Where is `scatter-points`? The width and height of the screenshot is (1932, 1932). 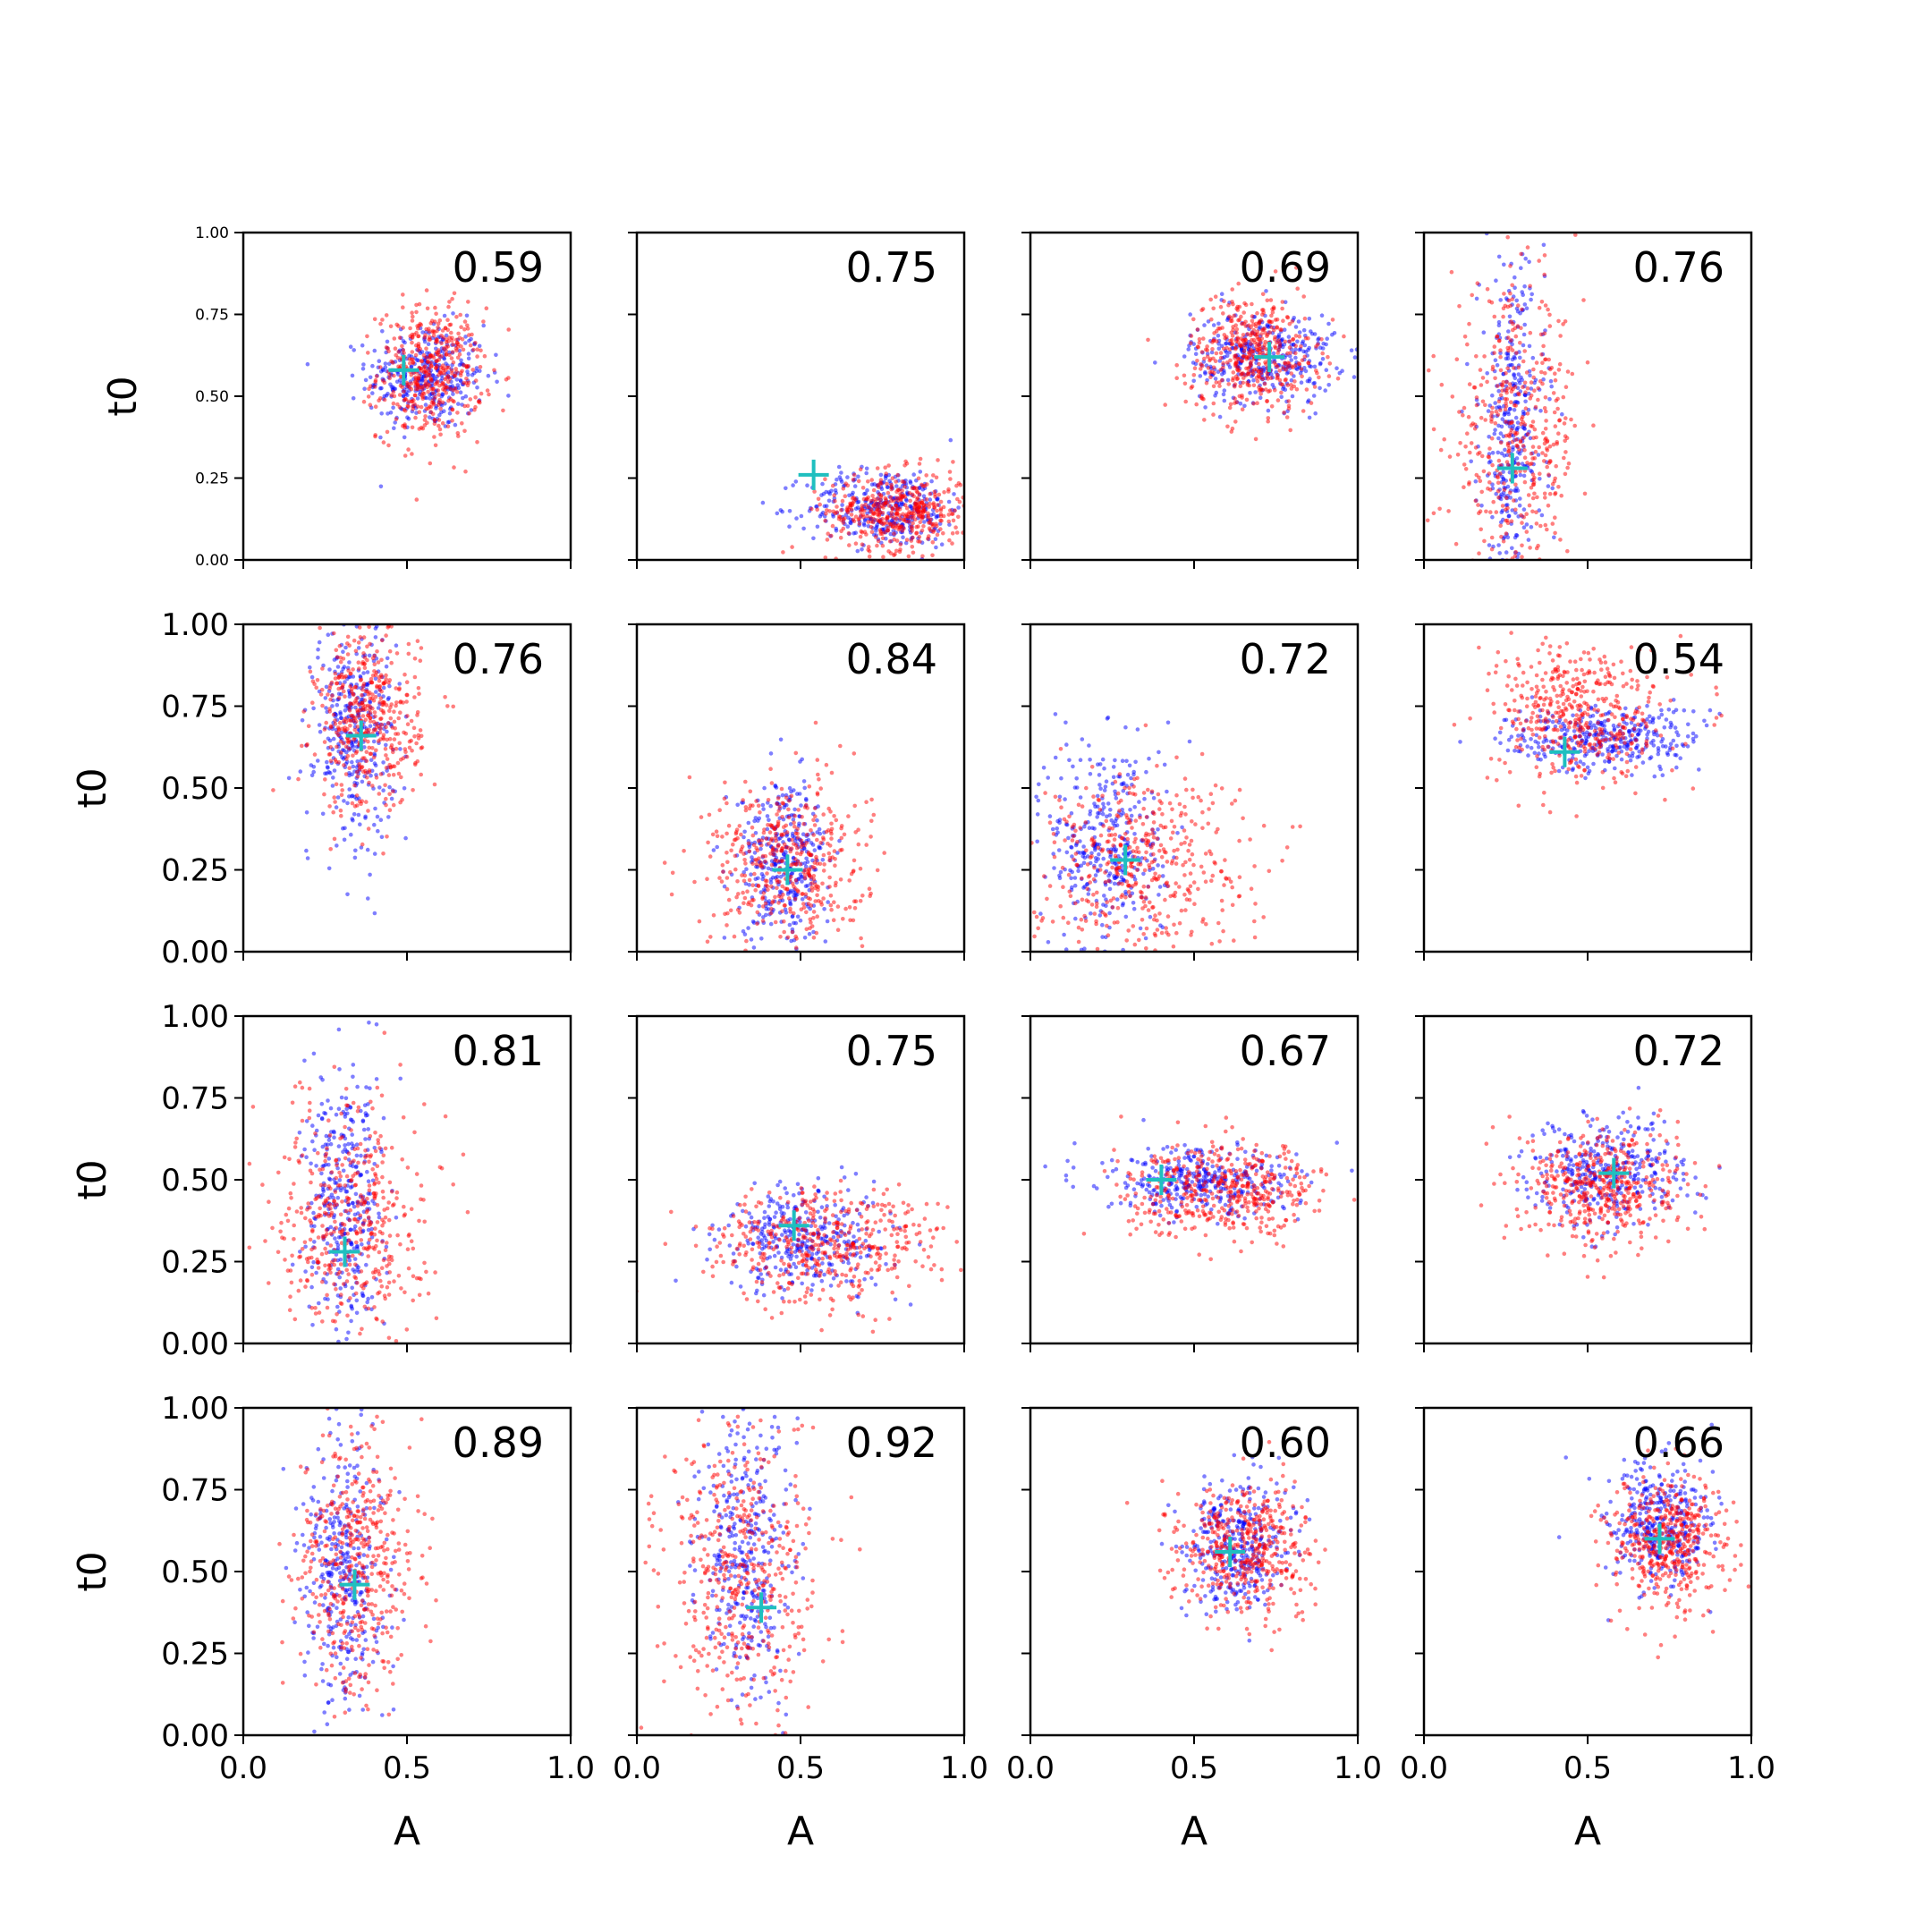 scatter-points is located at coordinates (1505, 419).